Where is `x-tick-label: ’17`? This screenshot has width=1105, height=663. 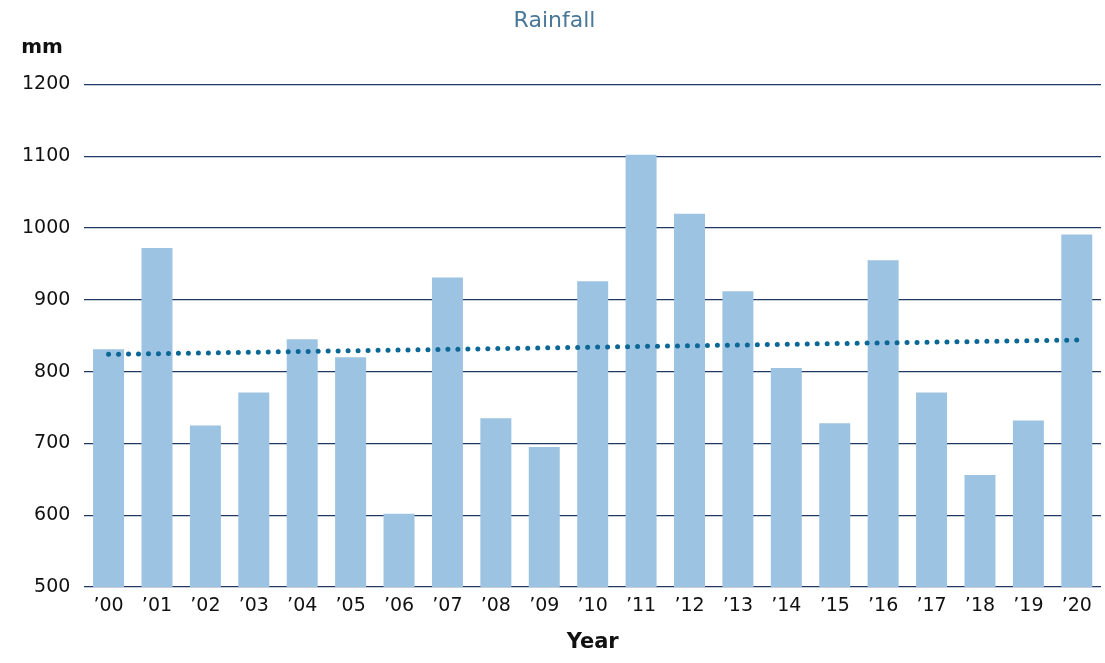 x-tick-label: ’17 is located at coordinates (931, 604).